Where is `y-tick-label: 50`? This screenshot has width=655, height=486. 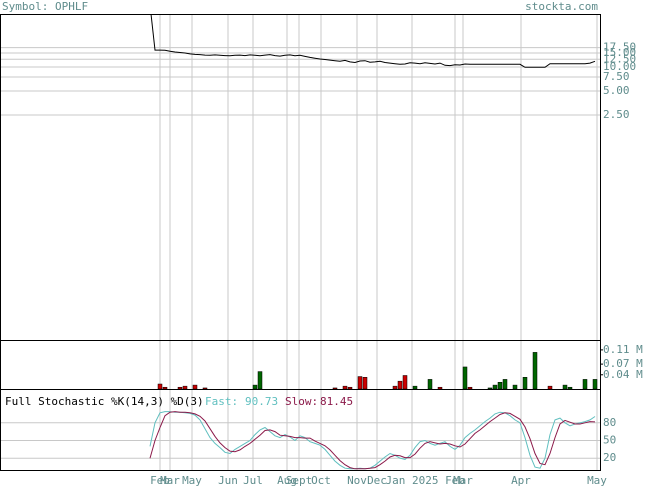
y-tick-label: 50 is located at coordinates (609, 440).